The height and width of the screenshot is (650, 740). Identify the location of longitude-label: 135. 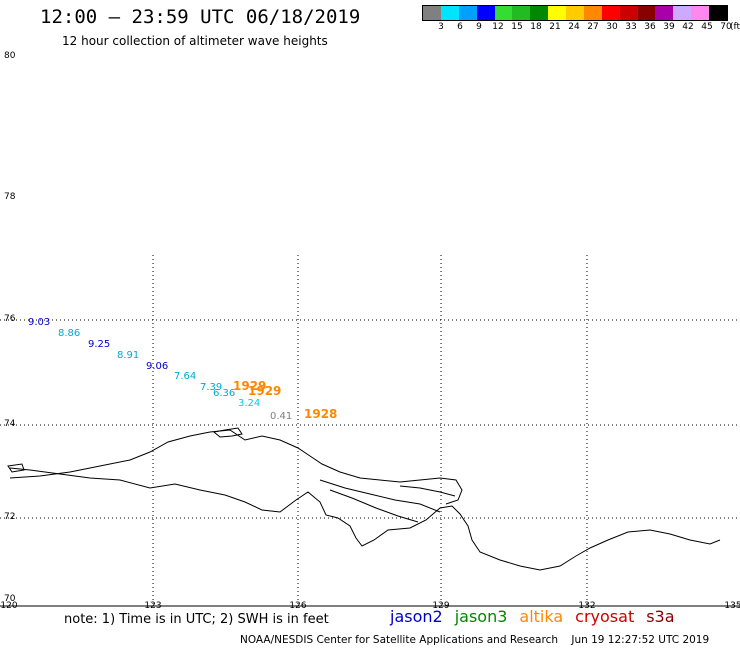
(732, 606).